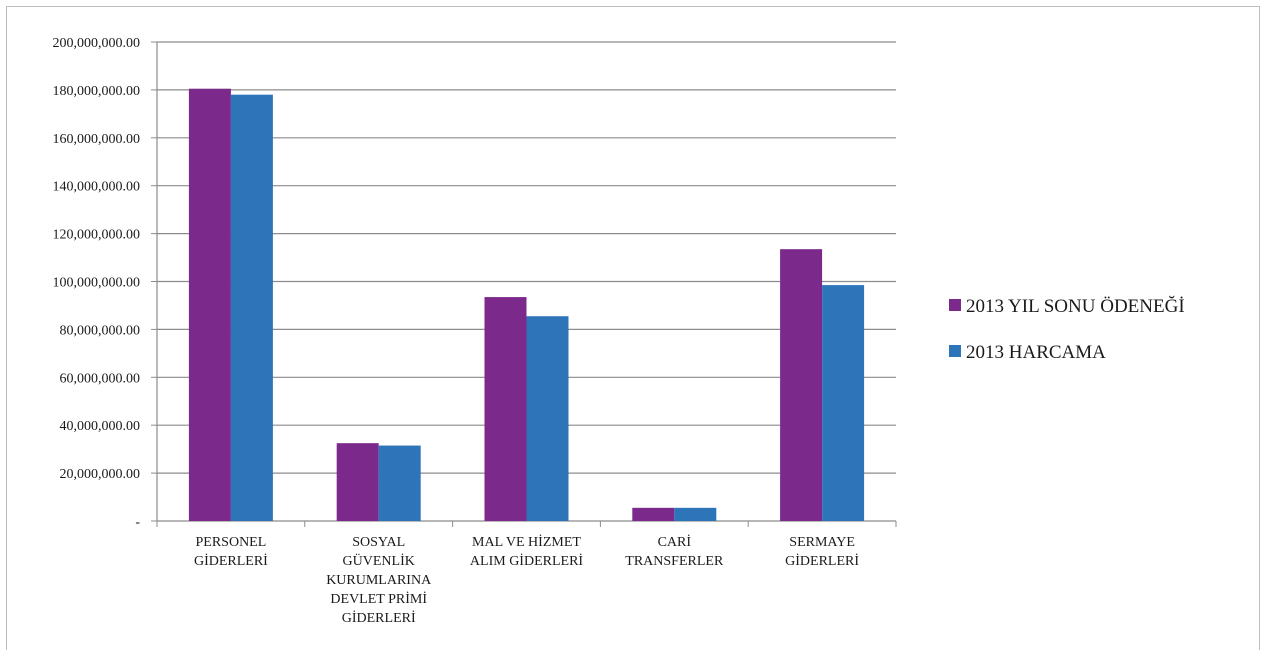 The width and height of the screenshot is (1268, 650). I want to click on y-tick-label: -, so click(137, 522).